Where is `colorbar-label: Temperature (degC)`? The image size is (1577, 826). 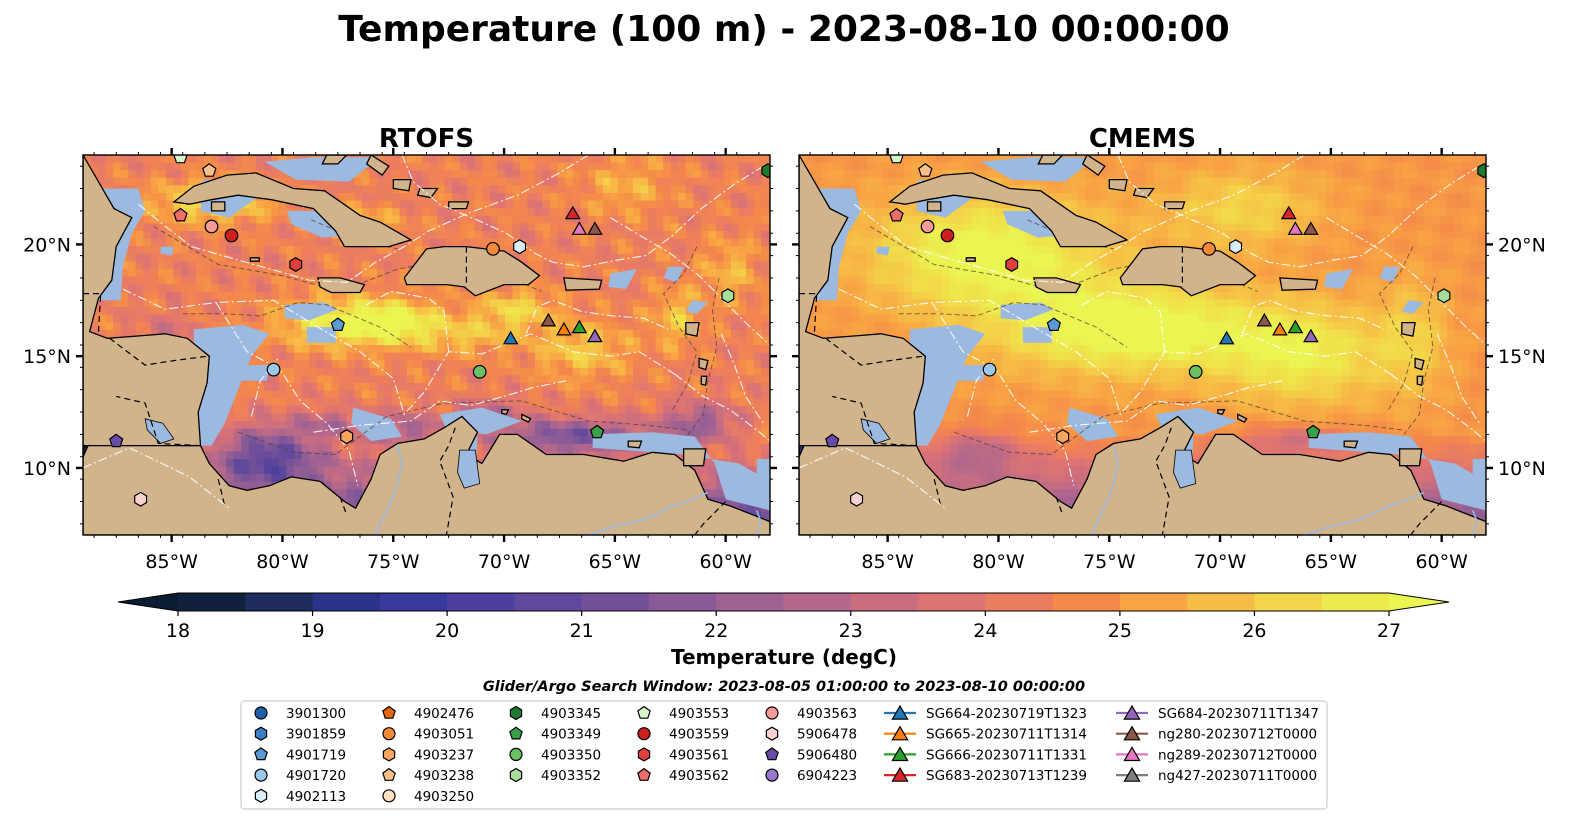 colorbar-label: Temperature (degC) is located at coordinates (784, 657).